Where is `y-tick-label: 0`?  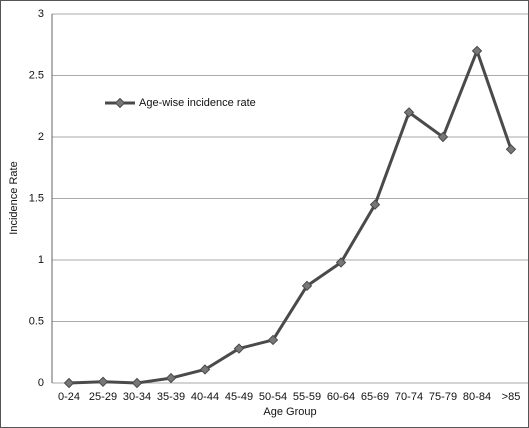
y-tick-label: 0 is located at coordinates (41, 383).